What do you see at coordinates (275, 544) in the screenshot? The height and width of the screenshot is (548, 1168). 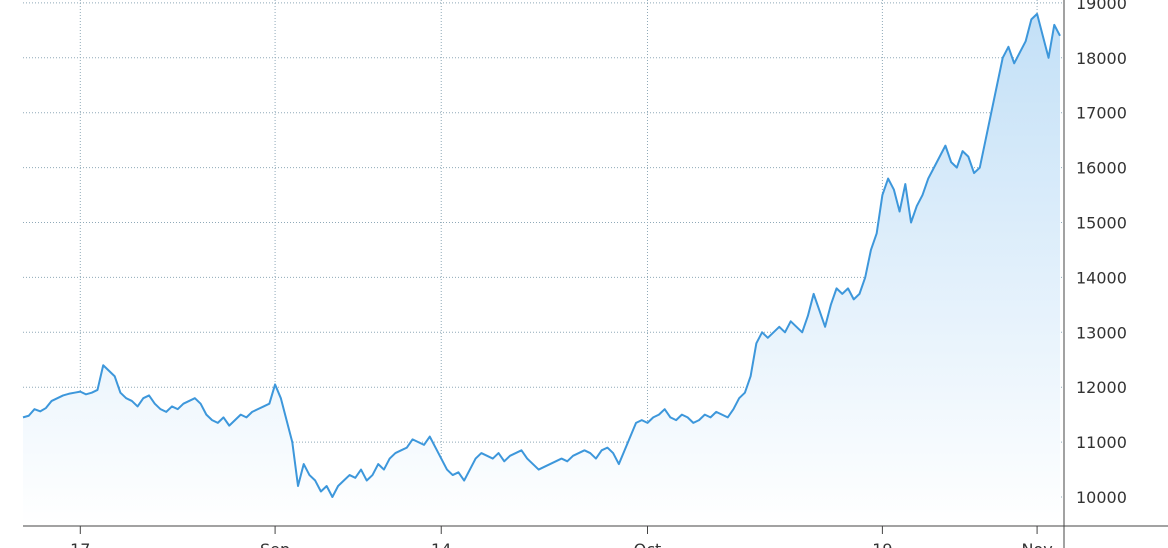 I see `x-tick-label: Sep` at bounding box center [275, 544].